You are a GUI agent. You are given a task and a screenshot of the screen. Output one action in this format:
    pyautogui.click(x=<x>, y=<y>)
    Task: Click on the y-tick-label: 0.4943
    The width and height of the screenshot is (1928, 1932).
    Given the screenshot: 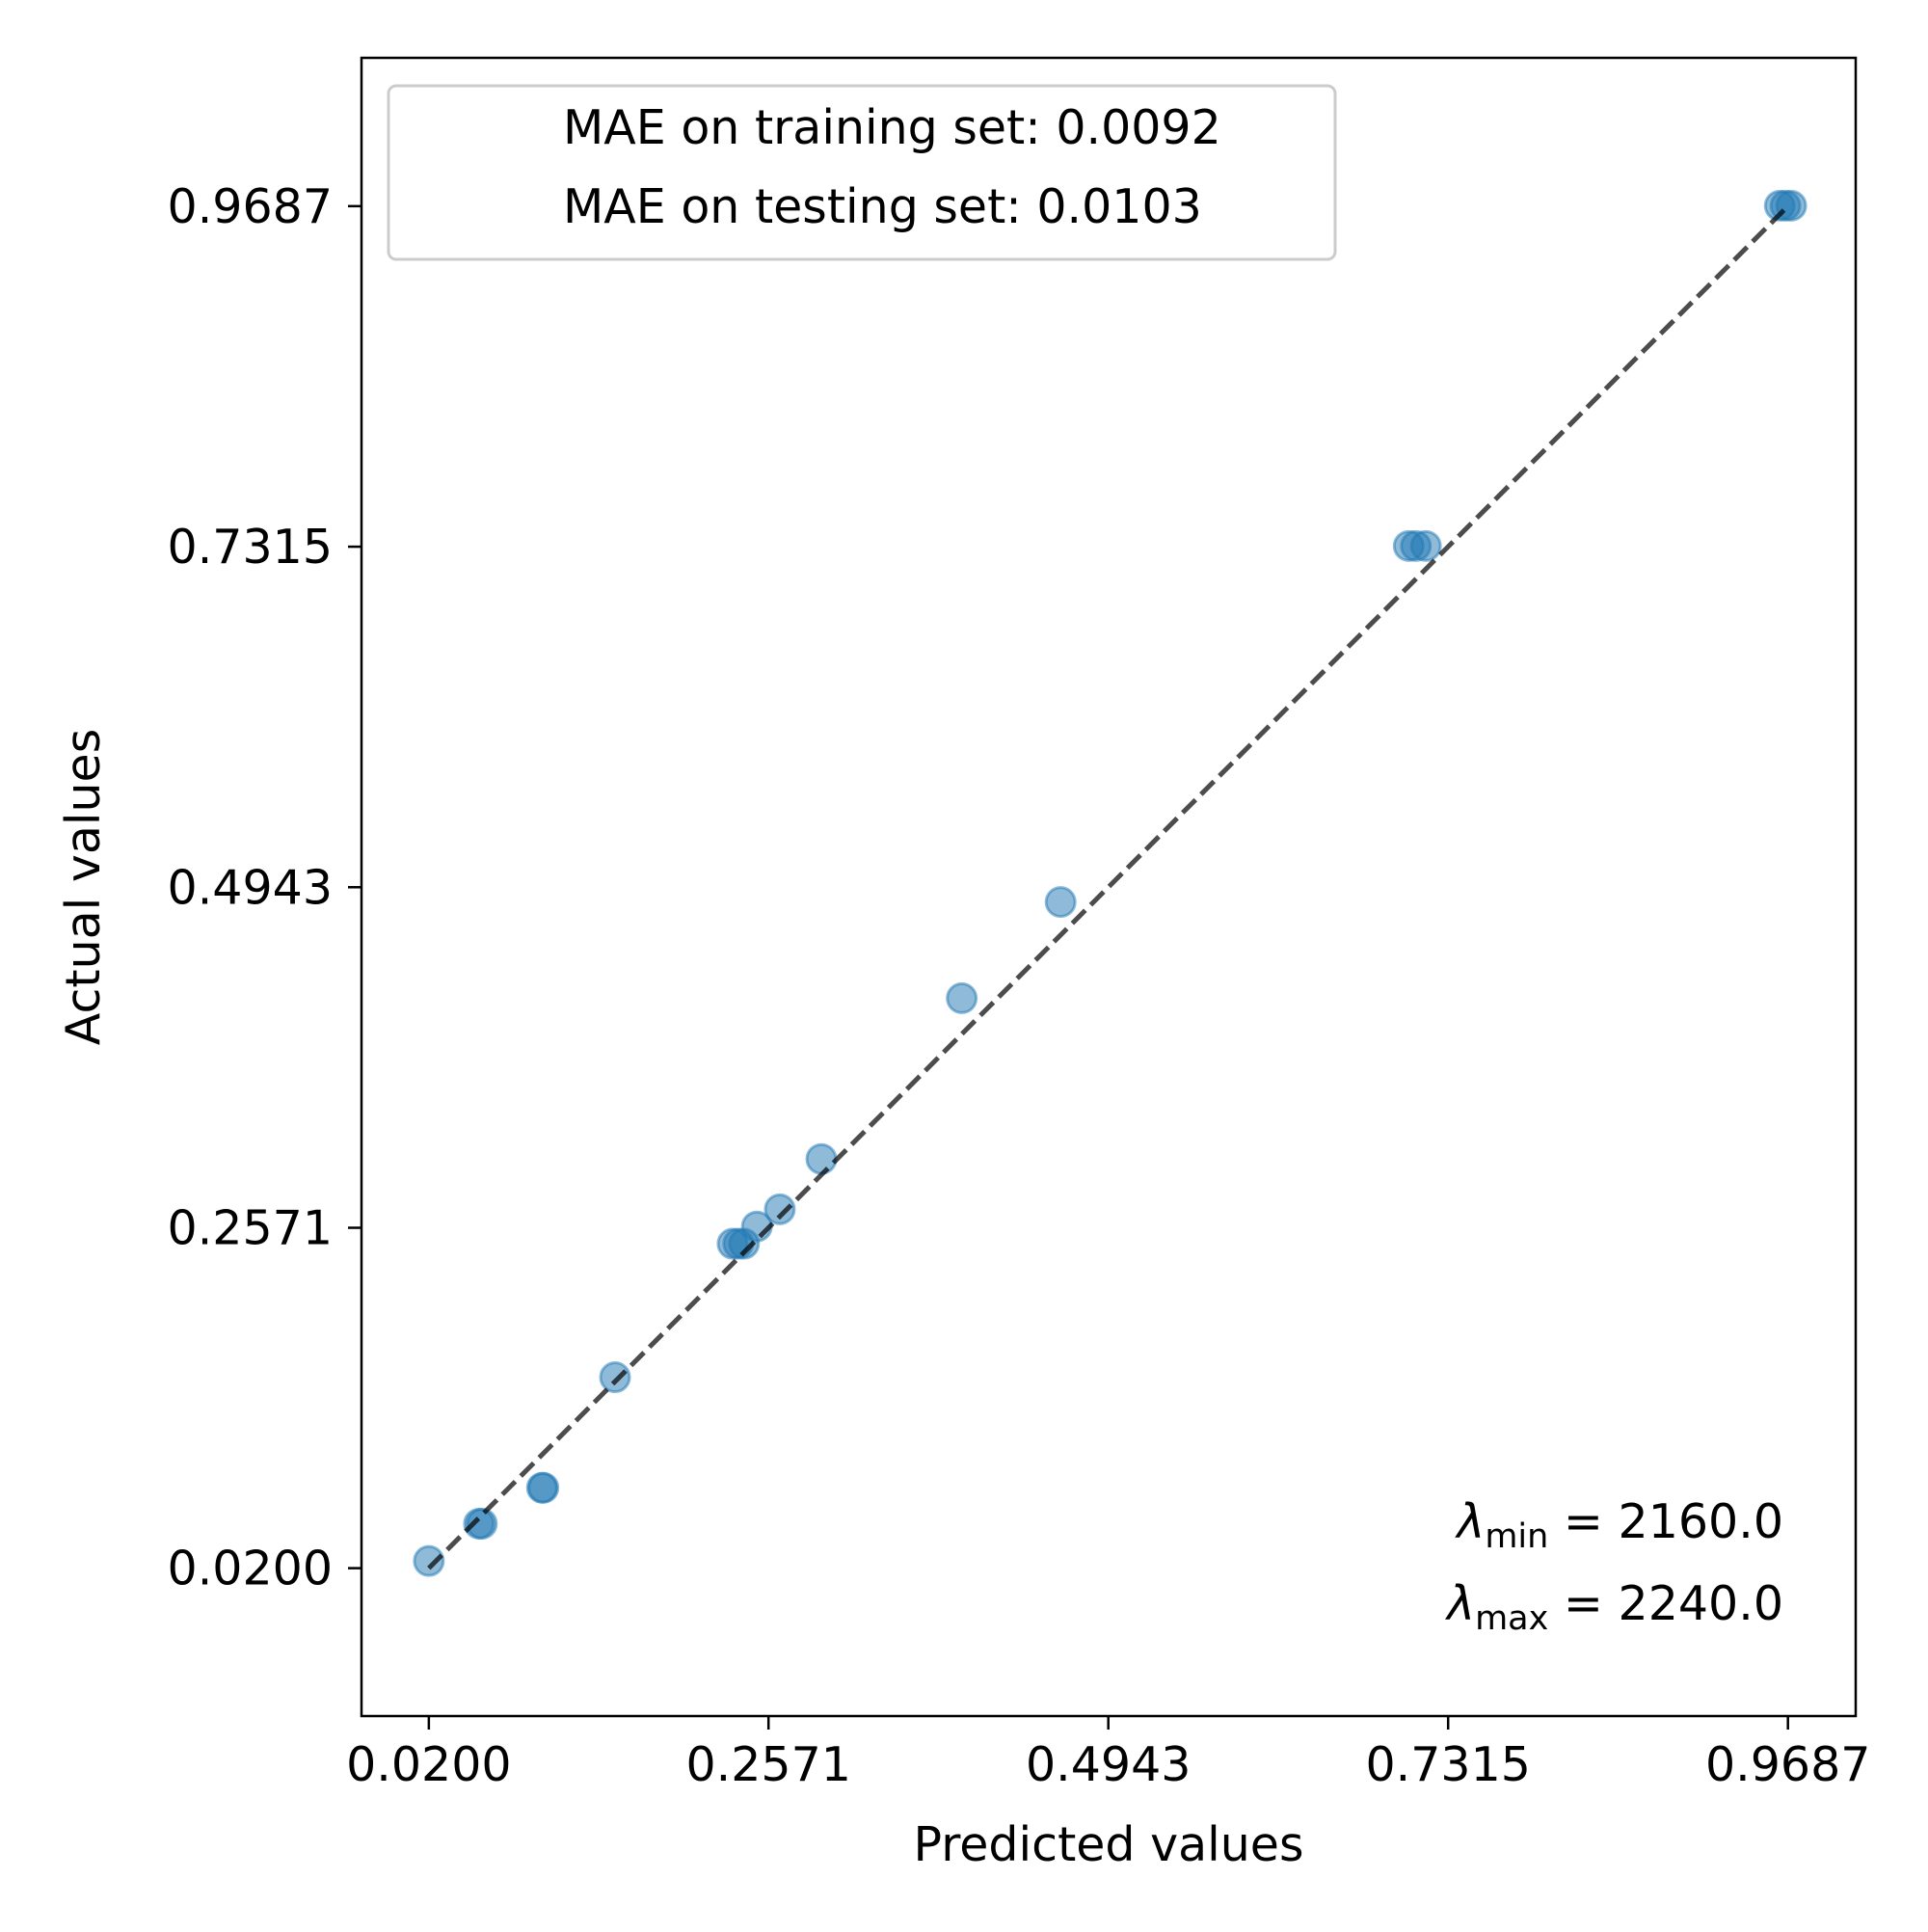 What is the action you would take?
    pyautogui.click(x=251, y=888)
    